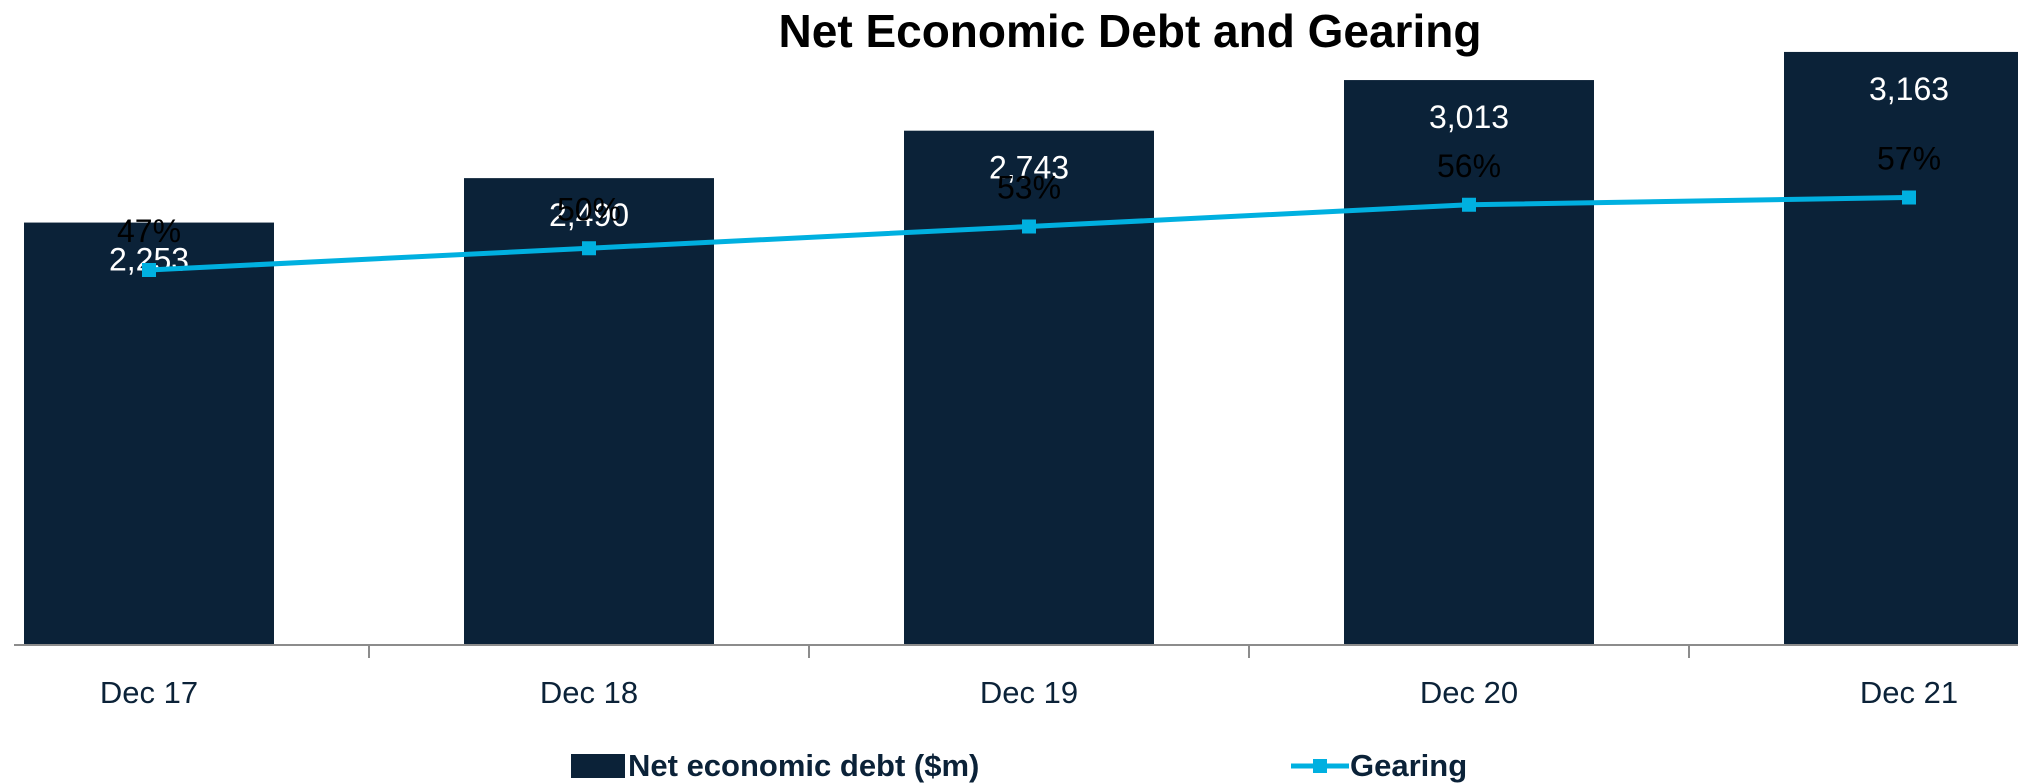 This screenshot has height=783, width=2018. I want to click on gearing-value-label: 57%, so click(1909, 159).